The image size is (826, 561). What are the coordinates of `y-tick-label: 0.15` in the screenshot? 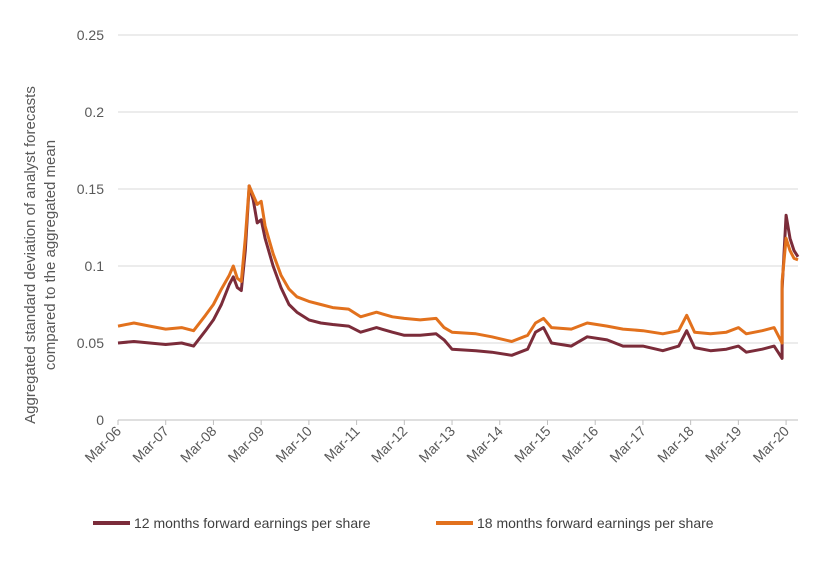 It's located at (90, 189).